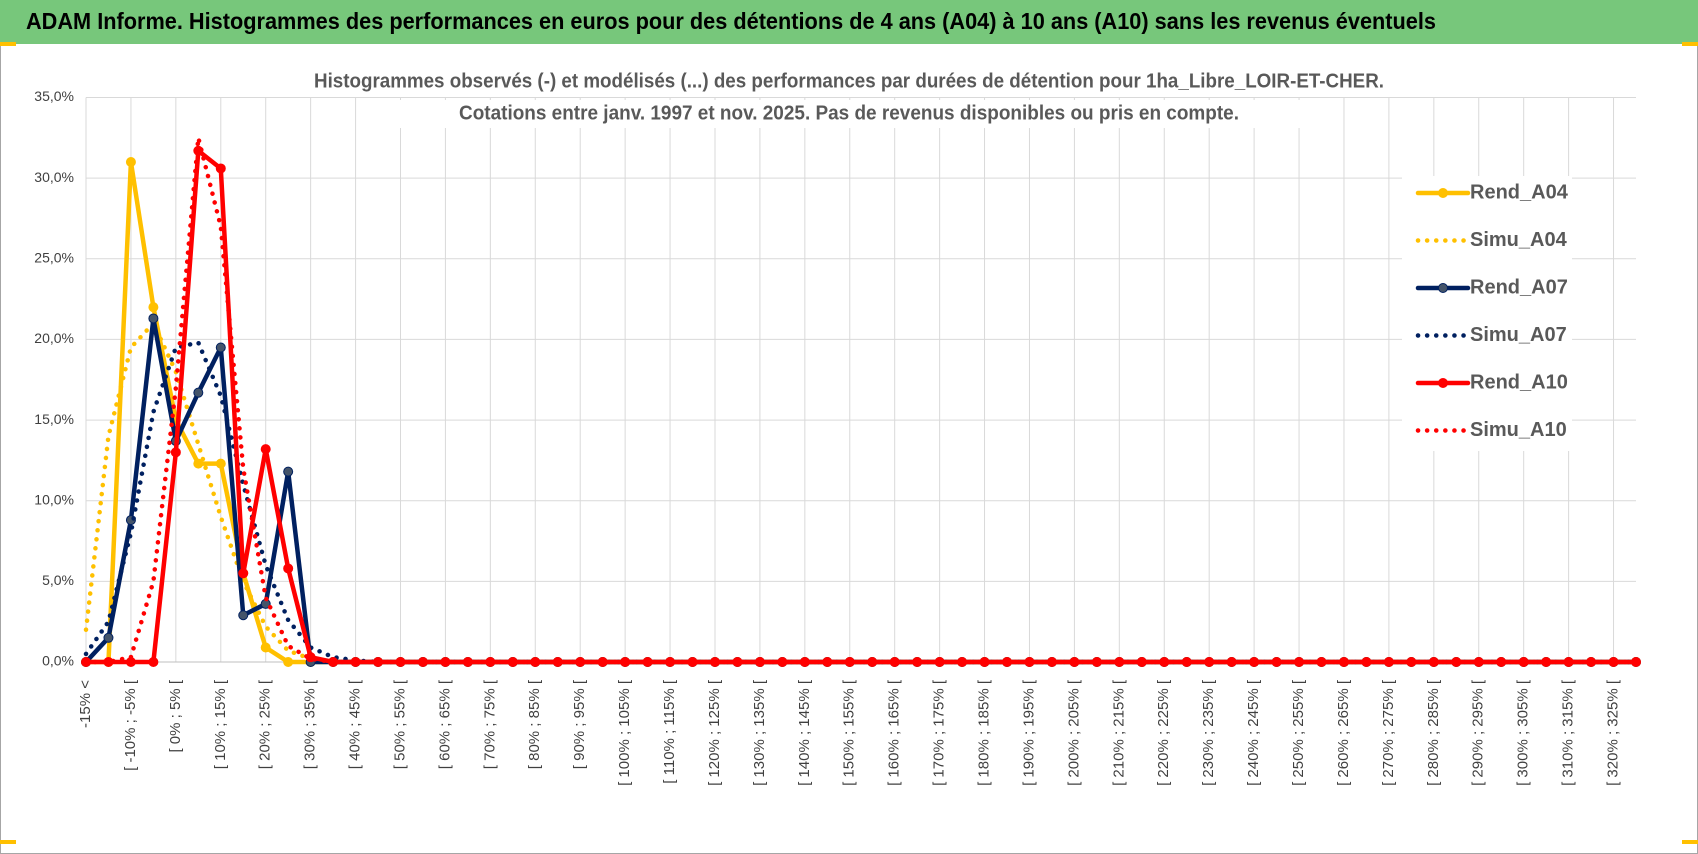 This screenshot has width=1698, height=854. I want to click on legend-label: Simu_A10, so click(1518, 430).